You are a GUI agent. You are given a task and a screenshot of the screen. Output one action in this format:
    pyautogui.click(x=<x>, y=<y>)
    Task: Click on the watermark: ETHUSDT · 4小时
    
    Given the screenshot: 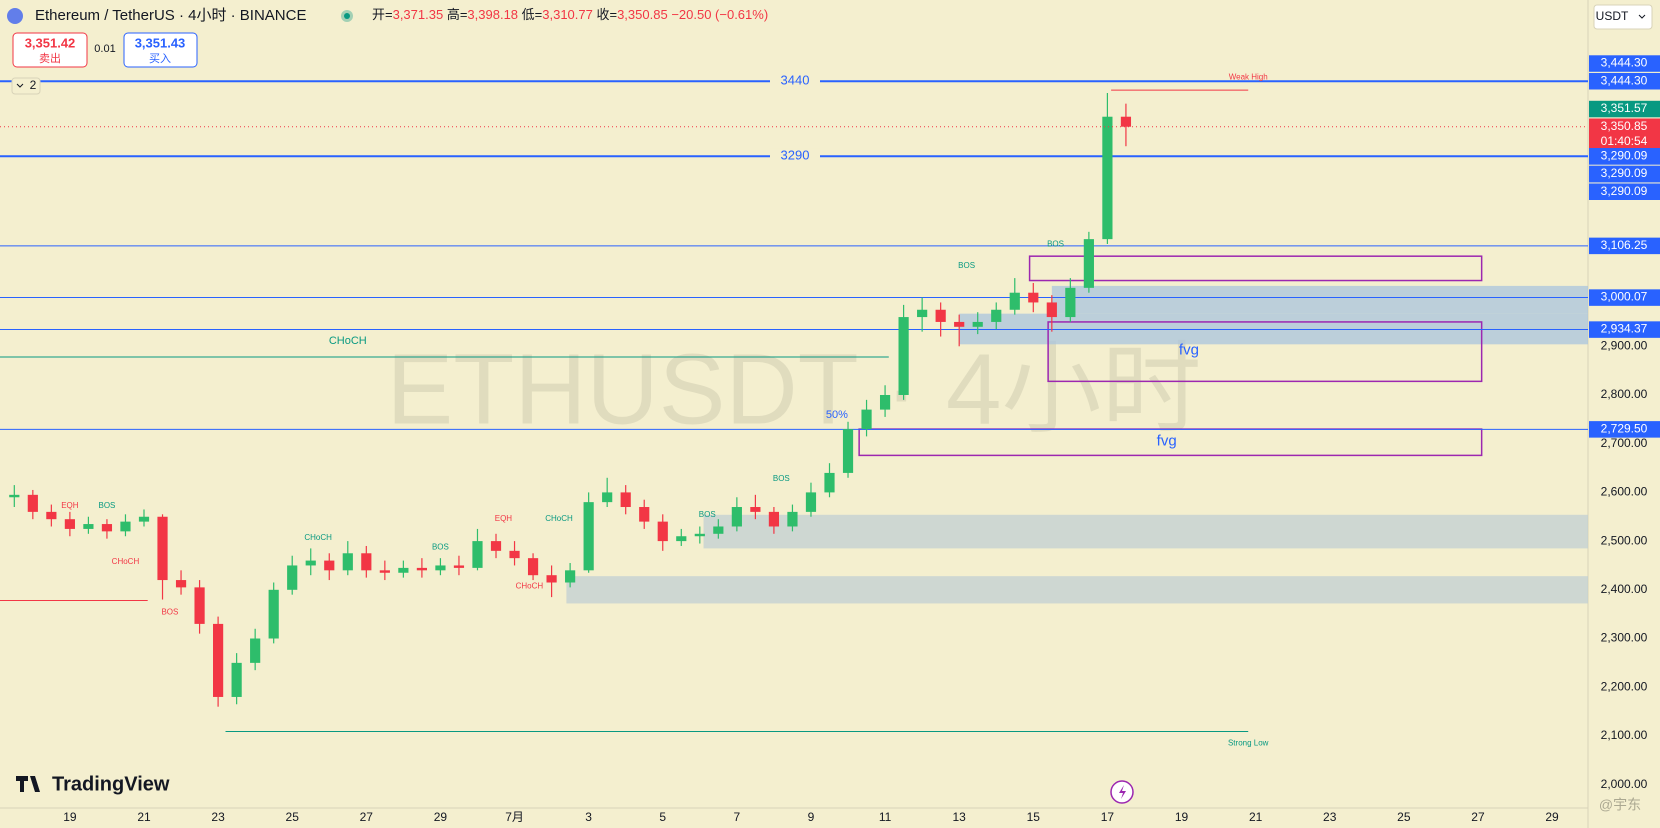 What is the action you would take?
    pyautogui.click(x=794, y=389)
    